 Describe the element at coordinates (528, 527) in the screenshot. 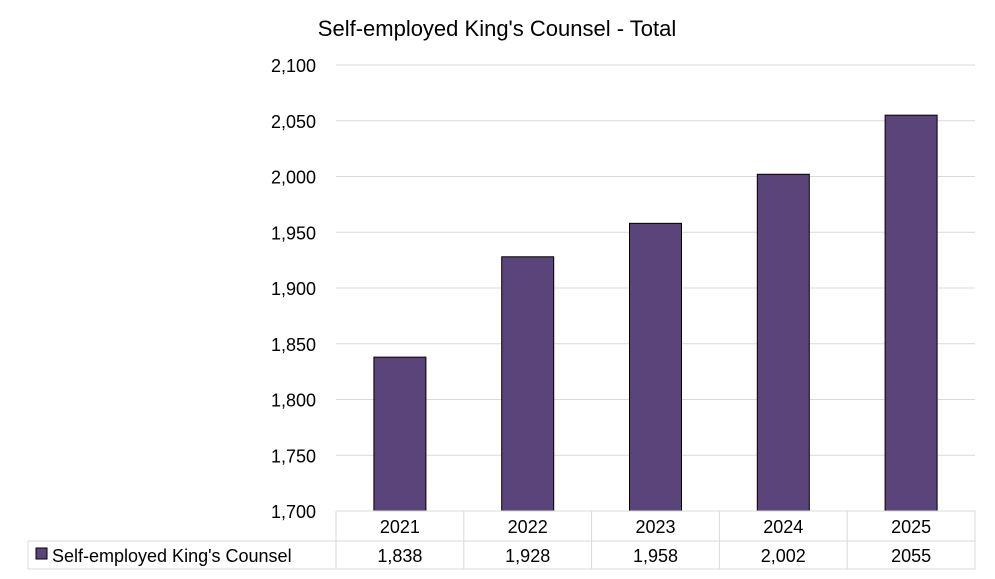

I see `x-tick-label: 2022` at that location.